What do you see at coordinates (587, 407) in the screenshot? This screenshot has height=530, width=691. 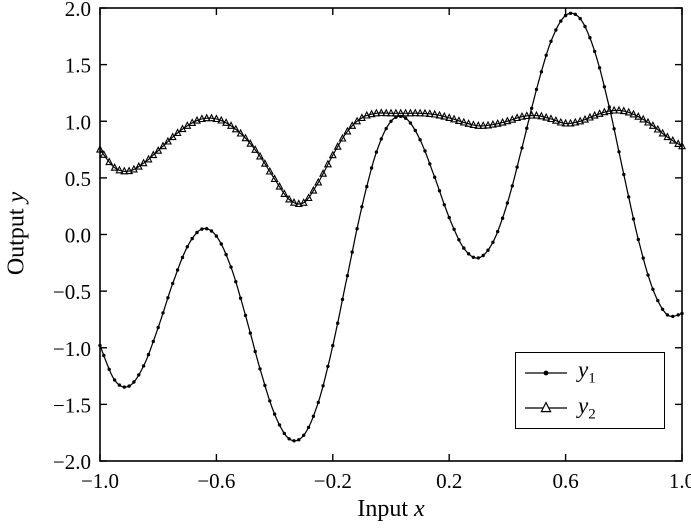 I see `legend-label-y2: y2` at bounding box center [587, 407].